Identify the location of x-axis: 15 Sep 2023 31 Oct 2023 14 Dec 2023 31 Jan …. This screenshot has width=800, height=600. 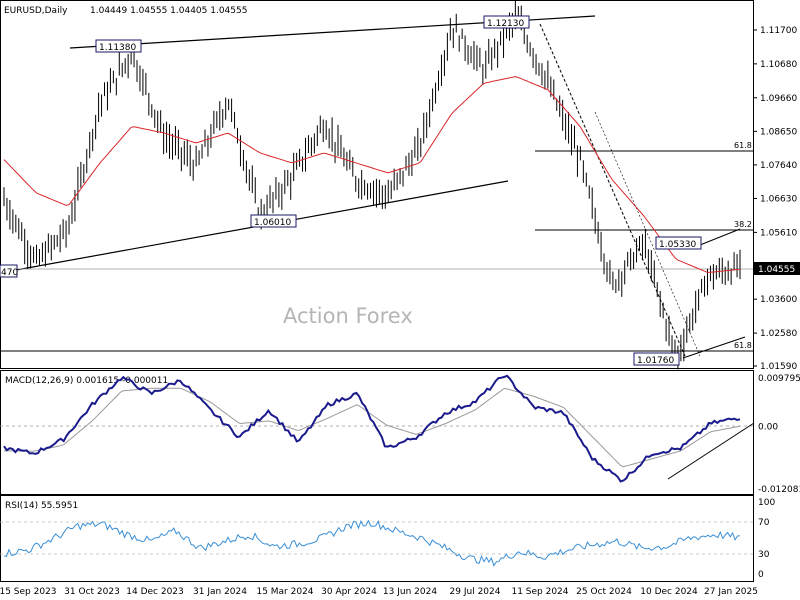
(379, 592).